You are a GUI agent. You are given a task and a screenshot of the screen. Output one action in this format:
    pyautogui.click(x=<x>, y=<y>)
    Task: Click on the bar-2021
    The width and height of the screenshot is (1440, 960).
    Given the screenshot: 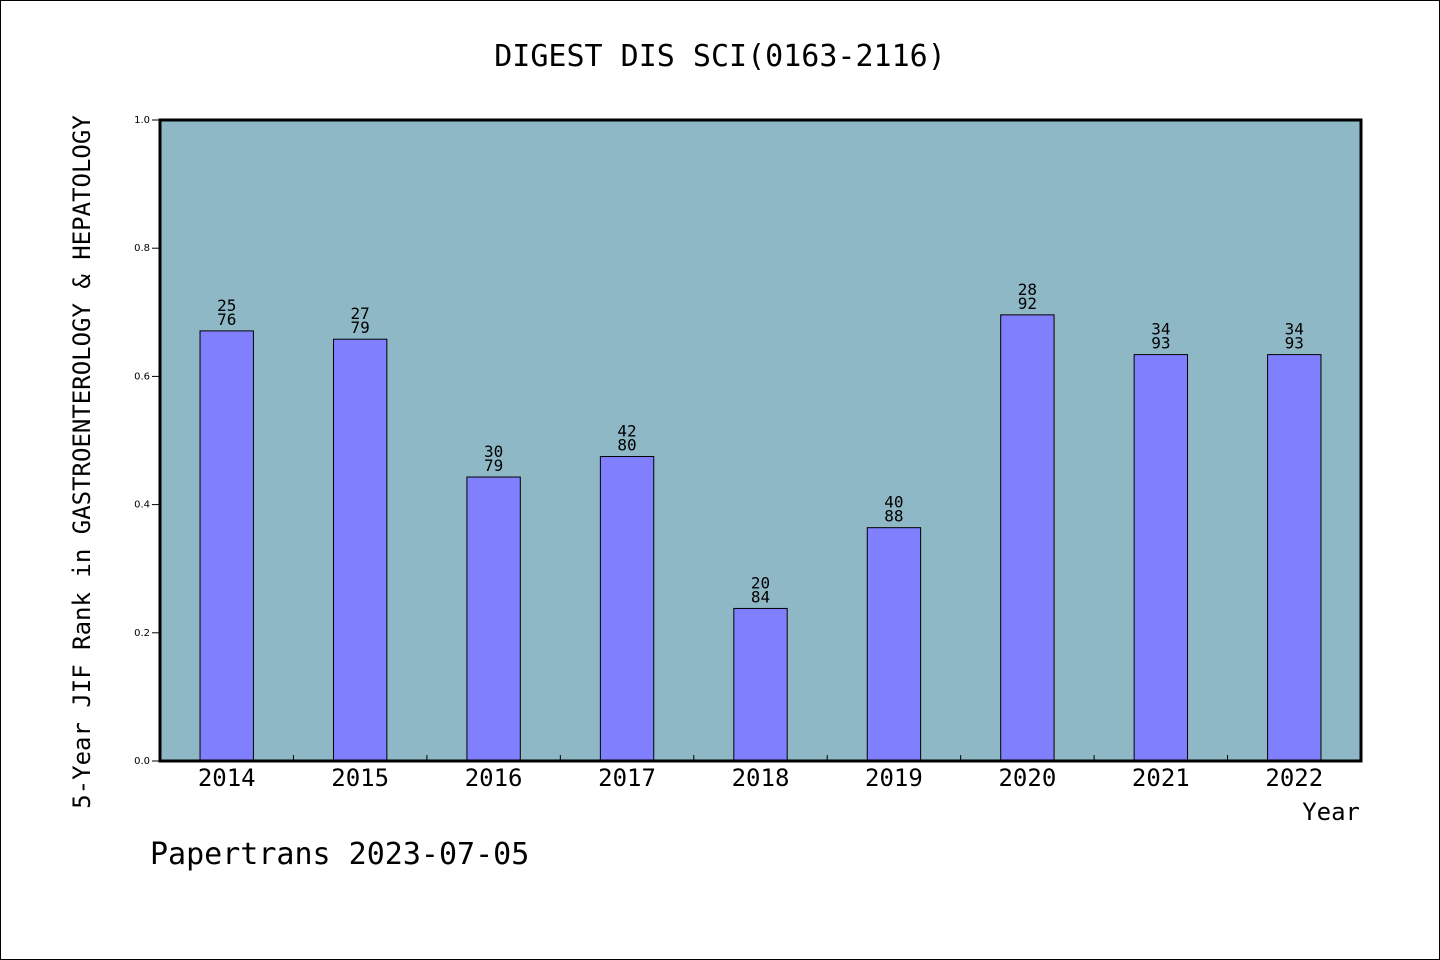 What is the action you would take?
    pyautogui.click(x=1161, y=558)
    